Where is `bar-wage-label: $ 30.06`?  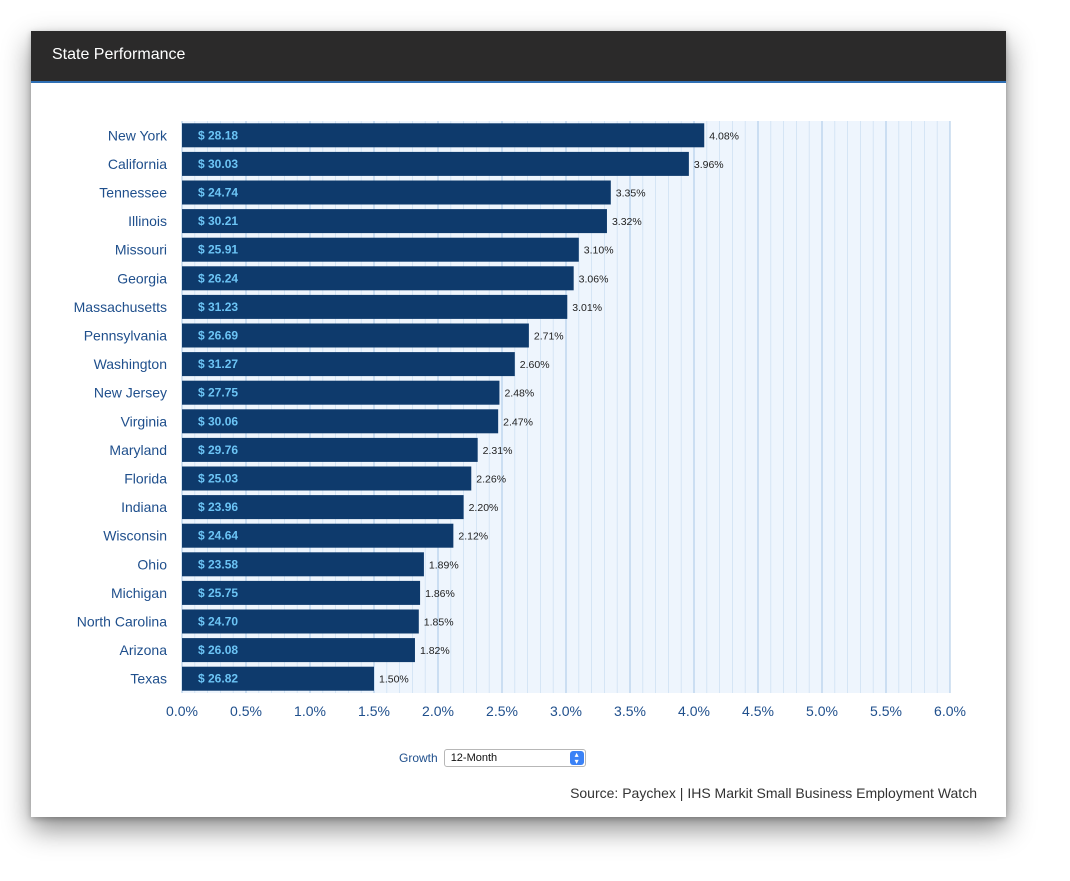 bar-wage-label: $ 30.06 is located at coordinates (218, 421).